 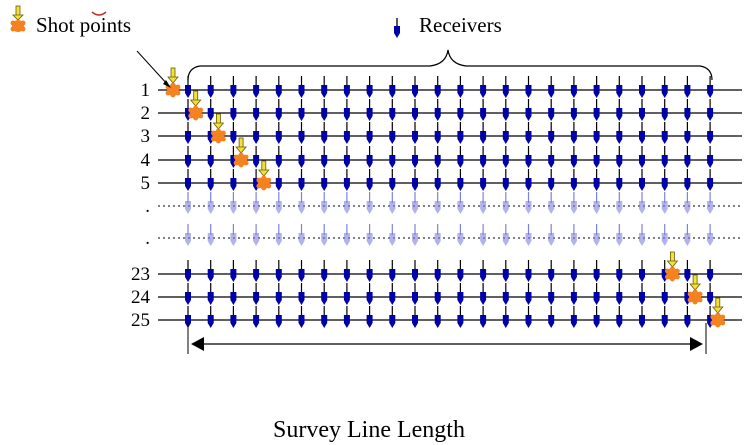 What do you see at coordinates (18, 18) in the screenshot?
I see `legend-shot-icon` at bounding box center [18, 18].